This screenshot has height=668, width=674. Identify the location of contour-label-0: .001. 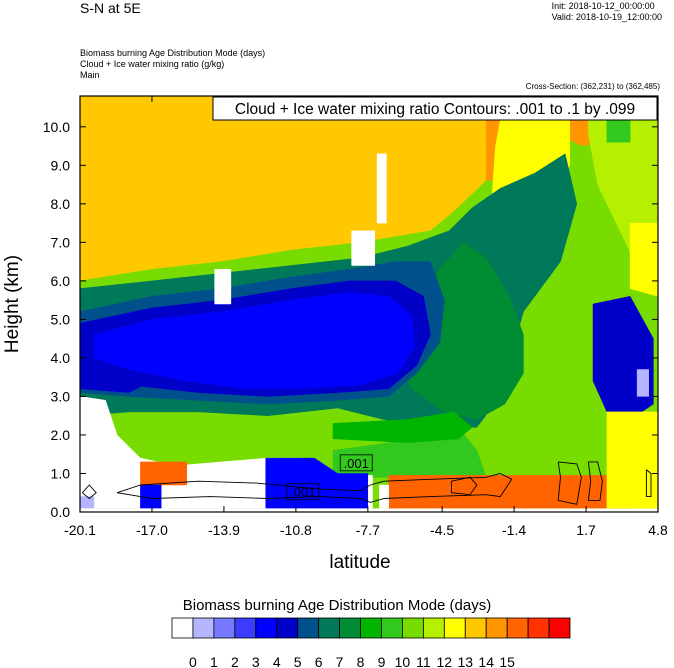
(356, 463).